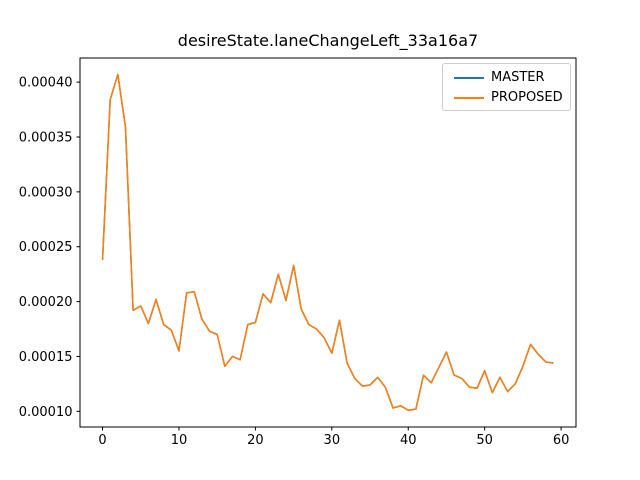 This screenshot has height=480, width=640. I want to click on x-tick-label: 20, so click(255, 440).